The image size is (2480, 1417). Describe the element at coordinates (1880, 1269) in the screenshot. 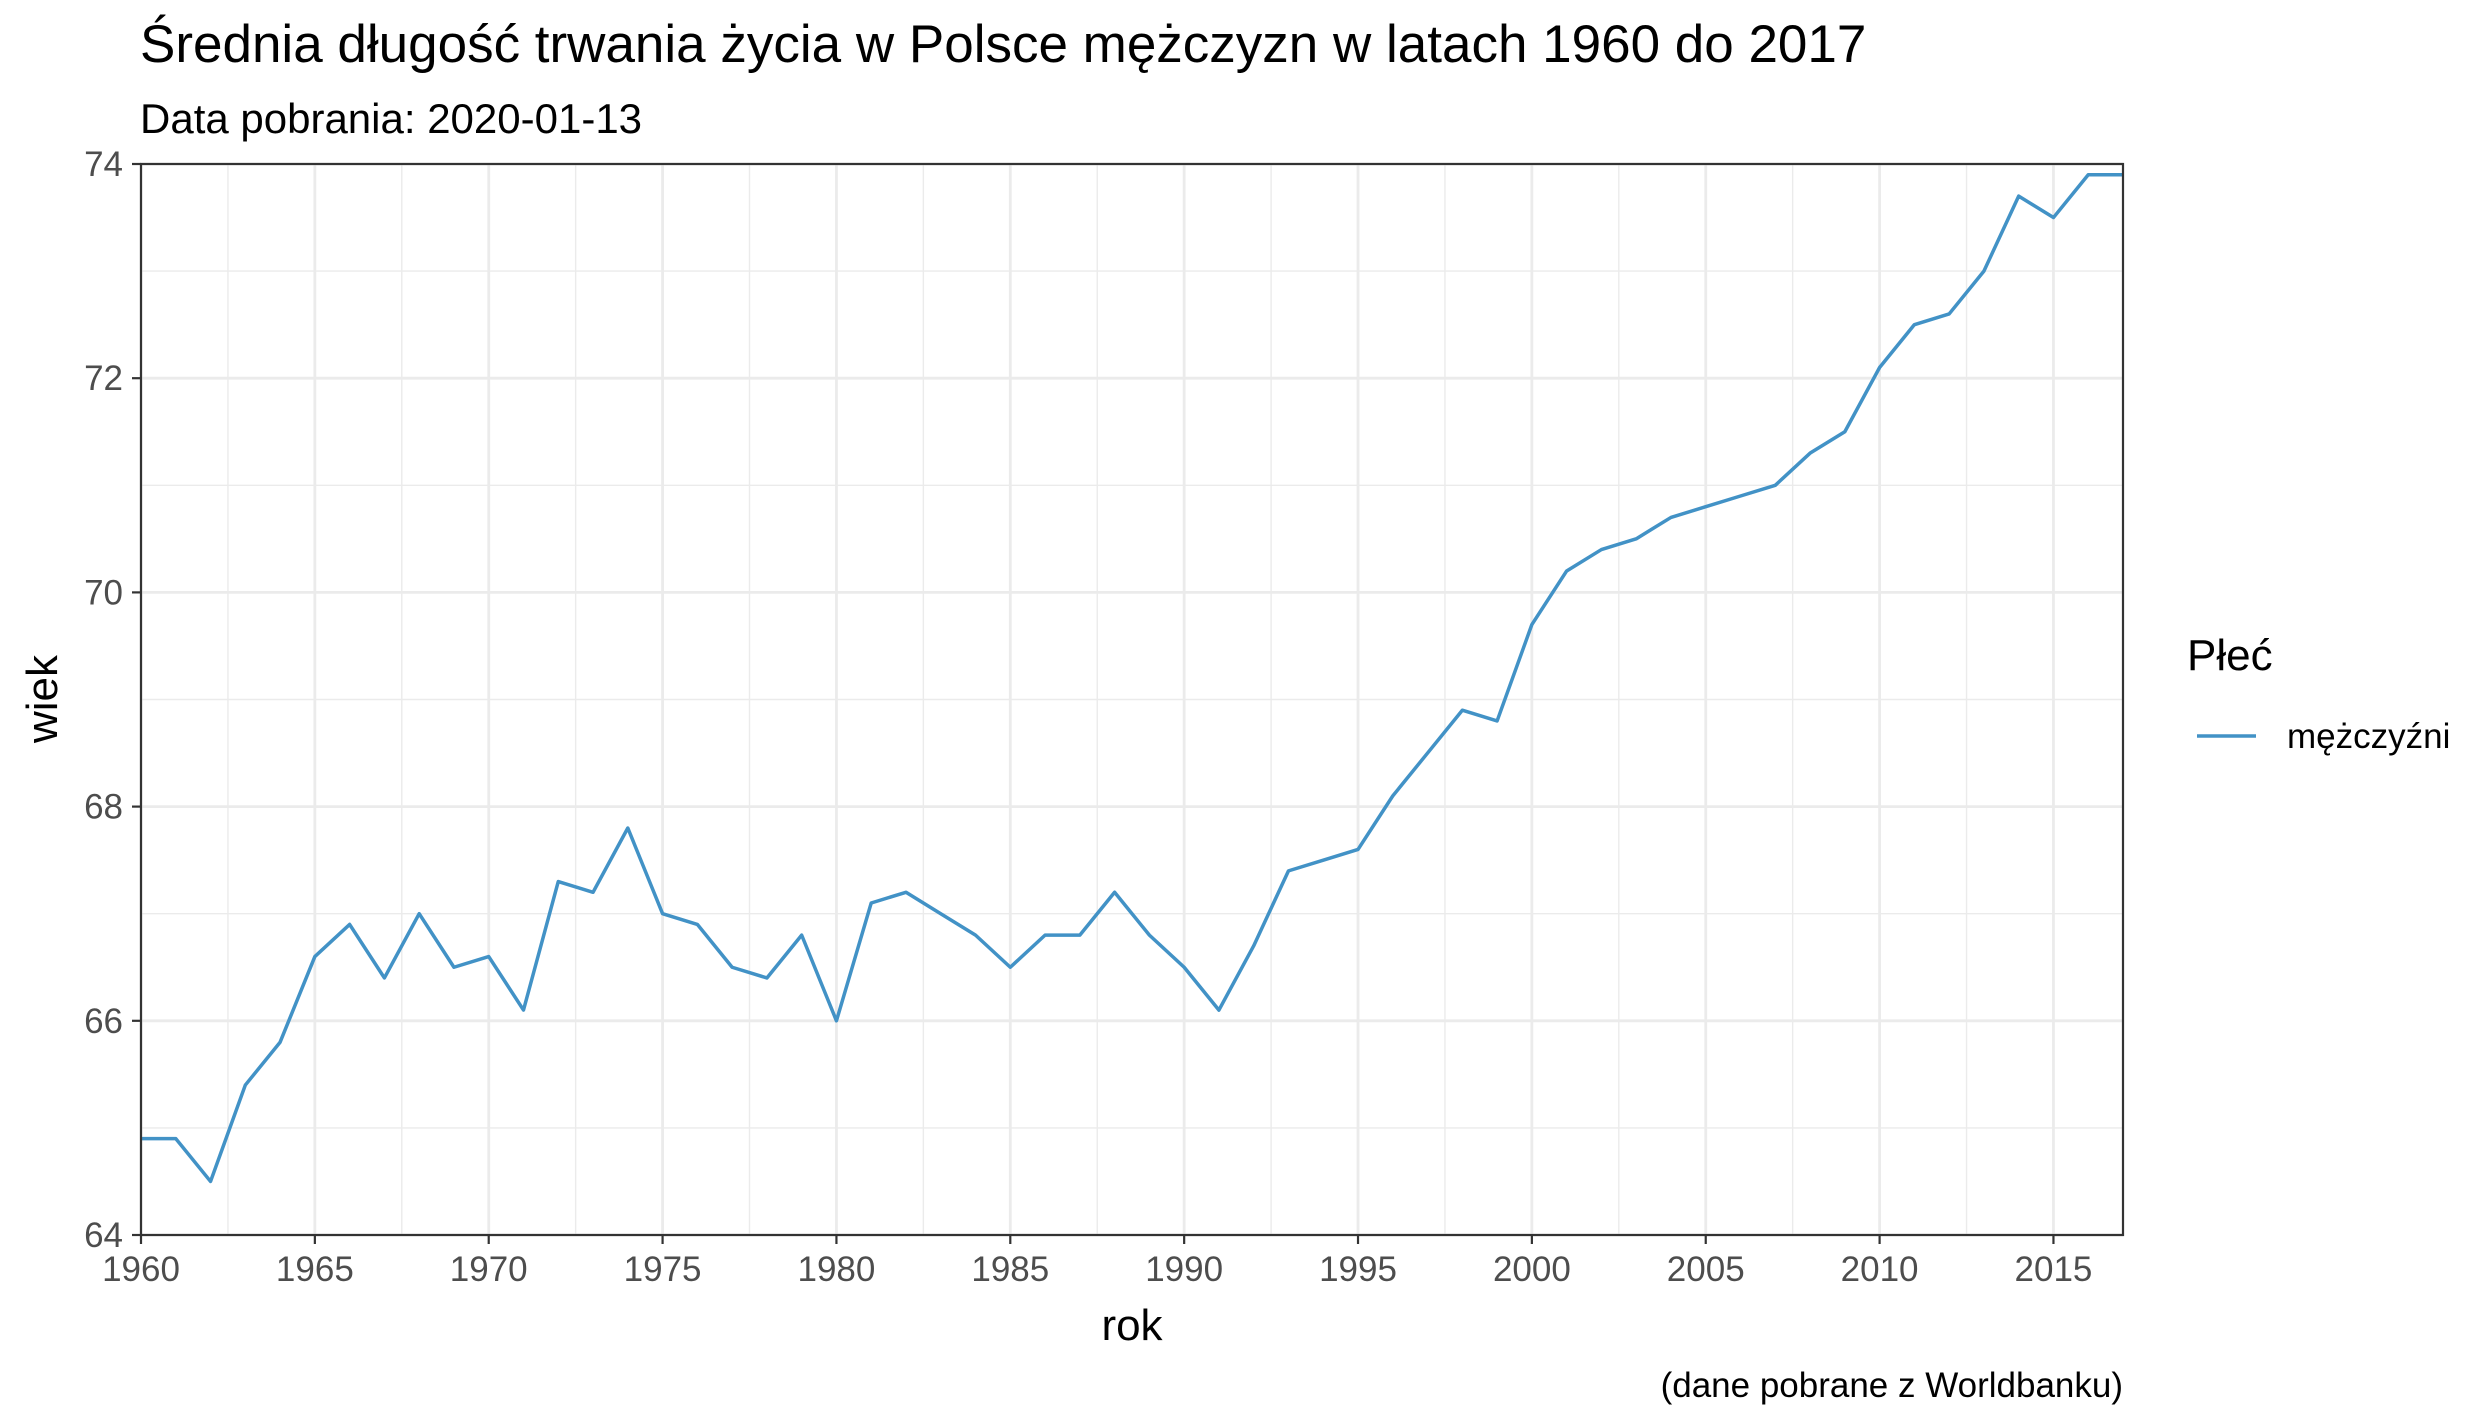

I see `x-tick-label: 2010` at that location.